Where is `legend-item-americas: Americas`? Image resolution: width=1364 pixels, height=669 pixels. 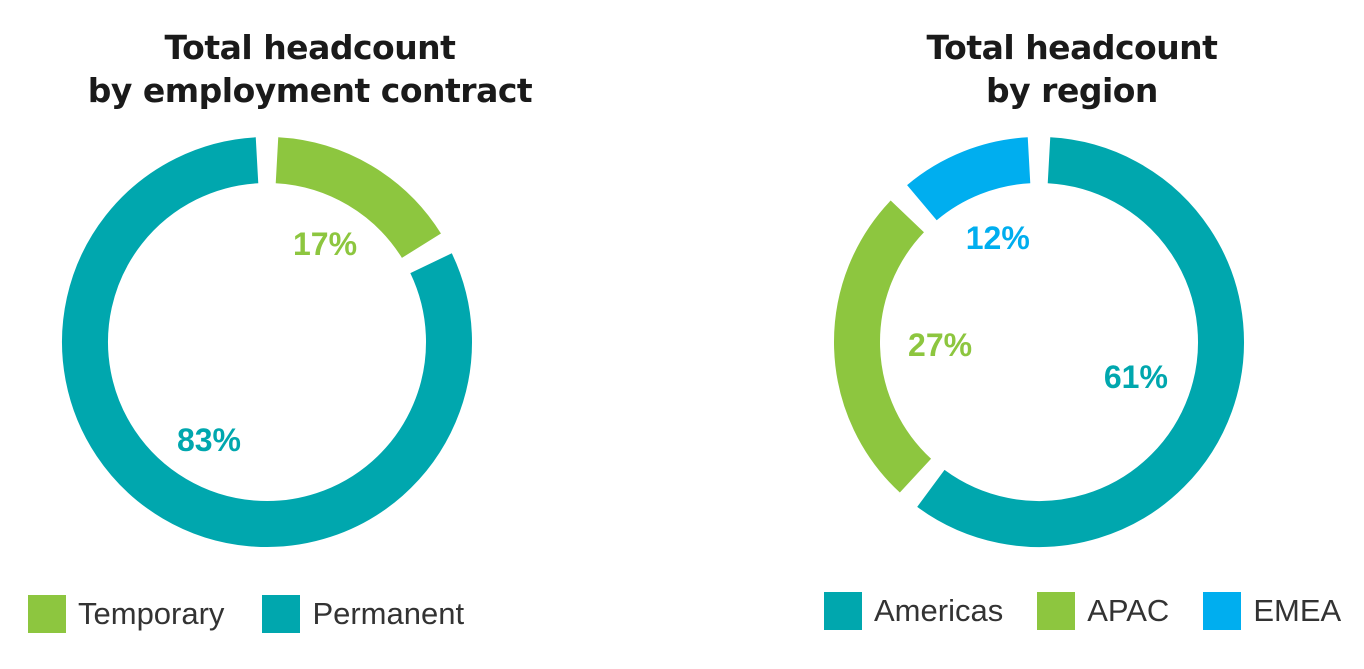
legend-item-americas: Americas is located at coordinates (913, 611).